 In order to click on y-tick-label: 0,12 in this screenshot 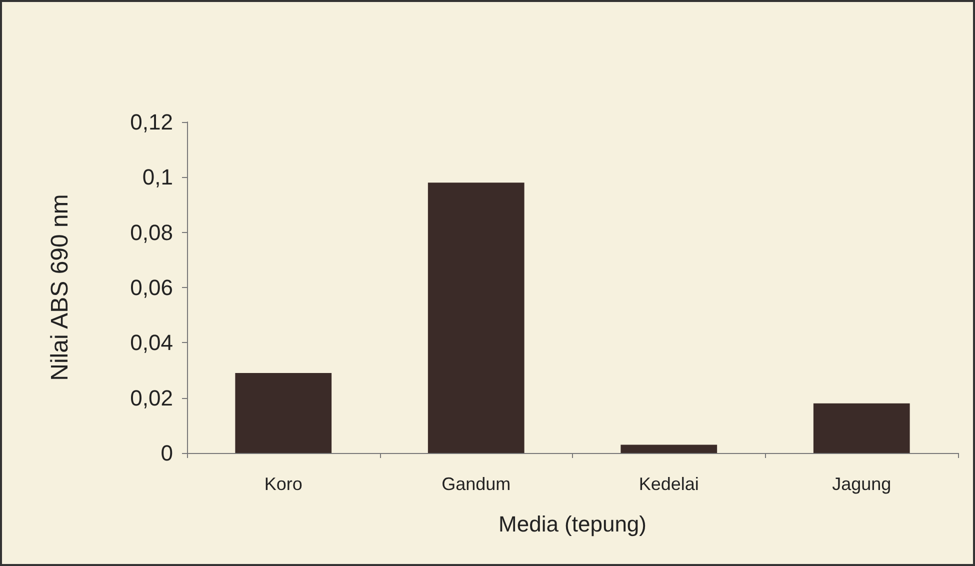, I will do `click(151, 122)`.